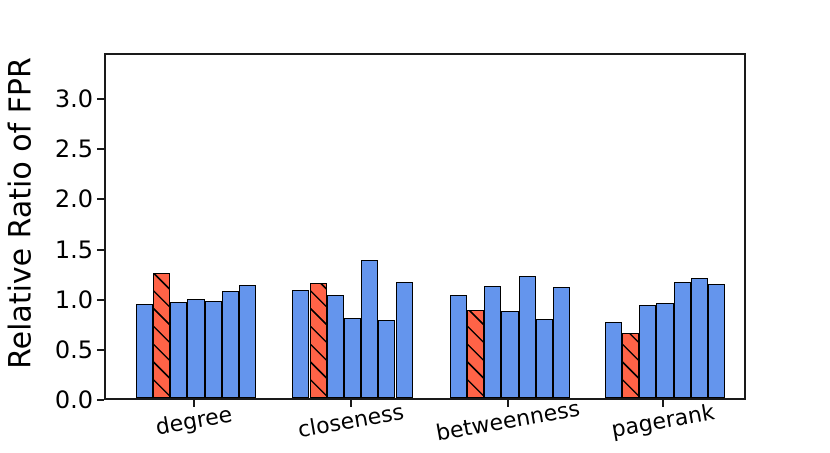 Image resolution: width=830 pixels, height=453 pixels. Describe the element at coordinates (73, 199) in the screenshot. I see `y-tick-label: 2.0` at that location.